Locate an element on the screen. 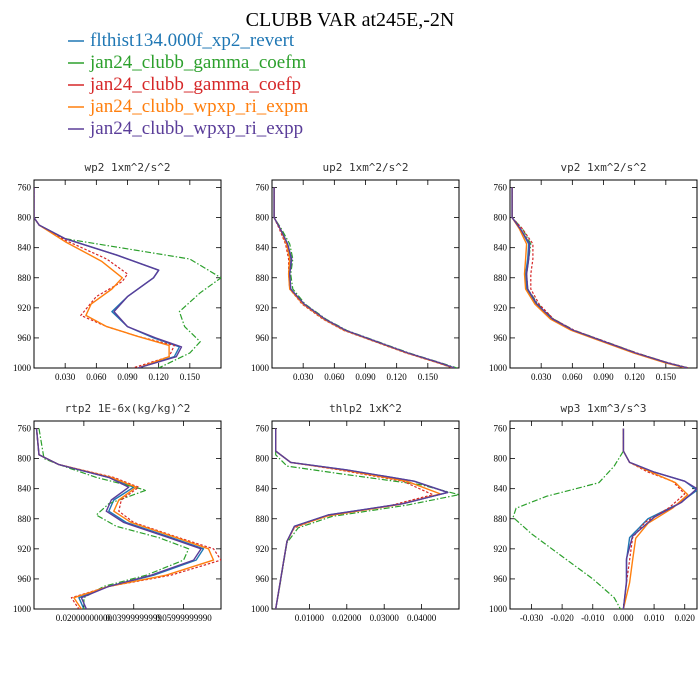 This screenshot has height=700, width=700. legend-entry: jan24_clubb_wpxp_ri_expp is located at coordinates (185, 128).